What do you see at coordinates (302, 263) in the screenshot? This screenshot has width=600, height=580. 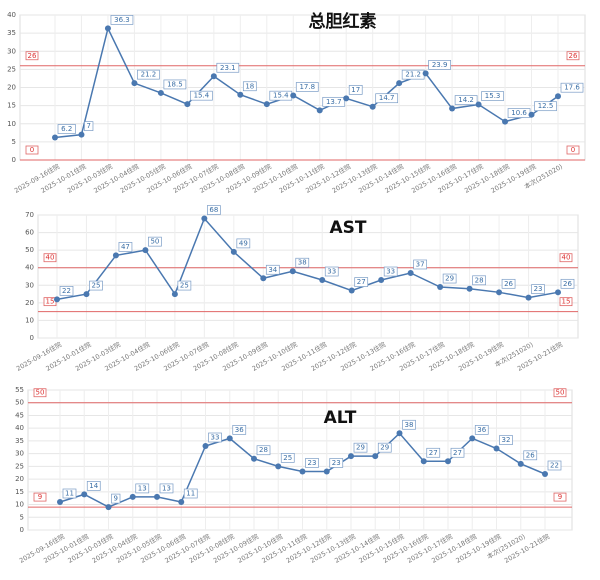 I see `value-label: 38` at bounding box center [302, 263].